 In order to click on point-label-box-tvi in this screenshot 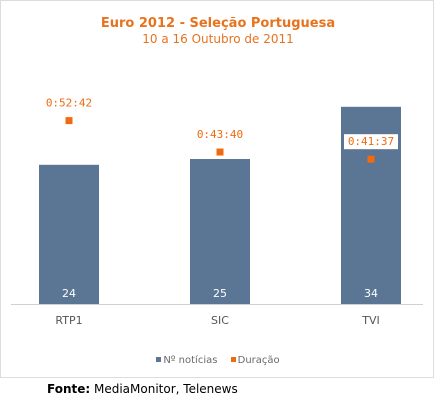, I will do `click(371, 142)`.